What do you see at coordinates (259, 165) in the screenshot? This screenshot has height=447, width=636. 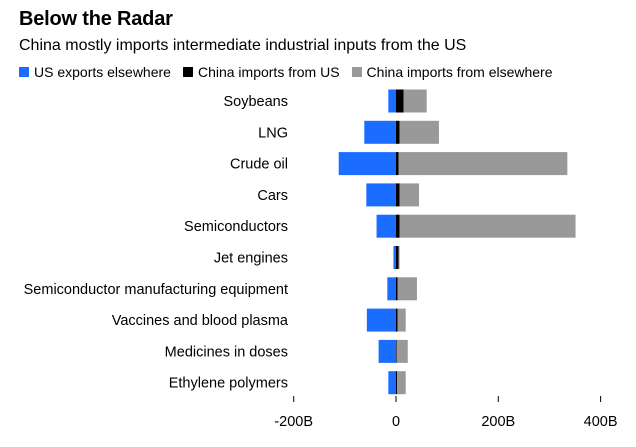 I see `category-label-crude-oil: Crude oil` at bounding box center [259, 165].